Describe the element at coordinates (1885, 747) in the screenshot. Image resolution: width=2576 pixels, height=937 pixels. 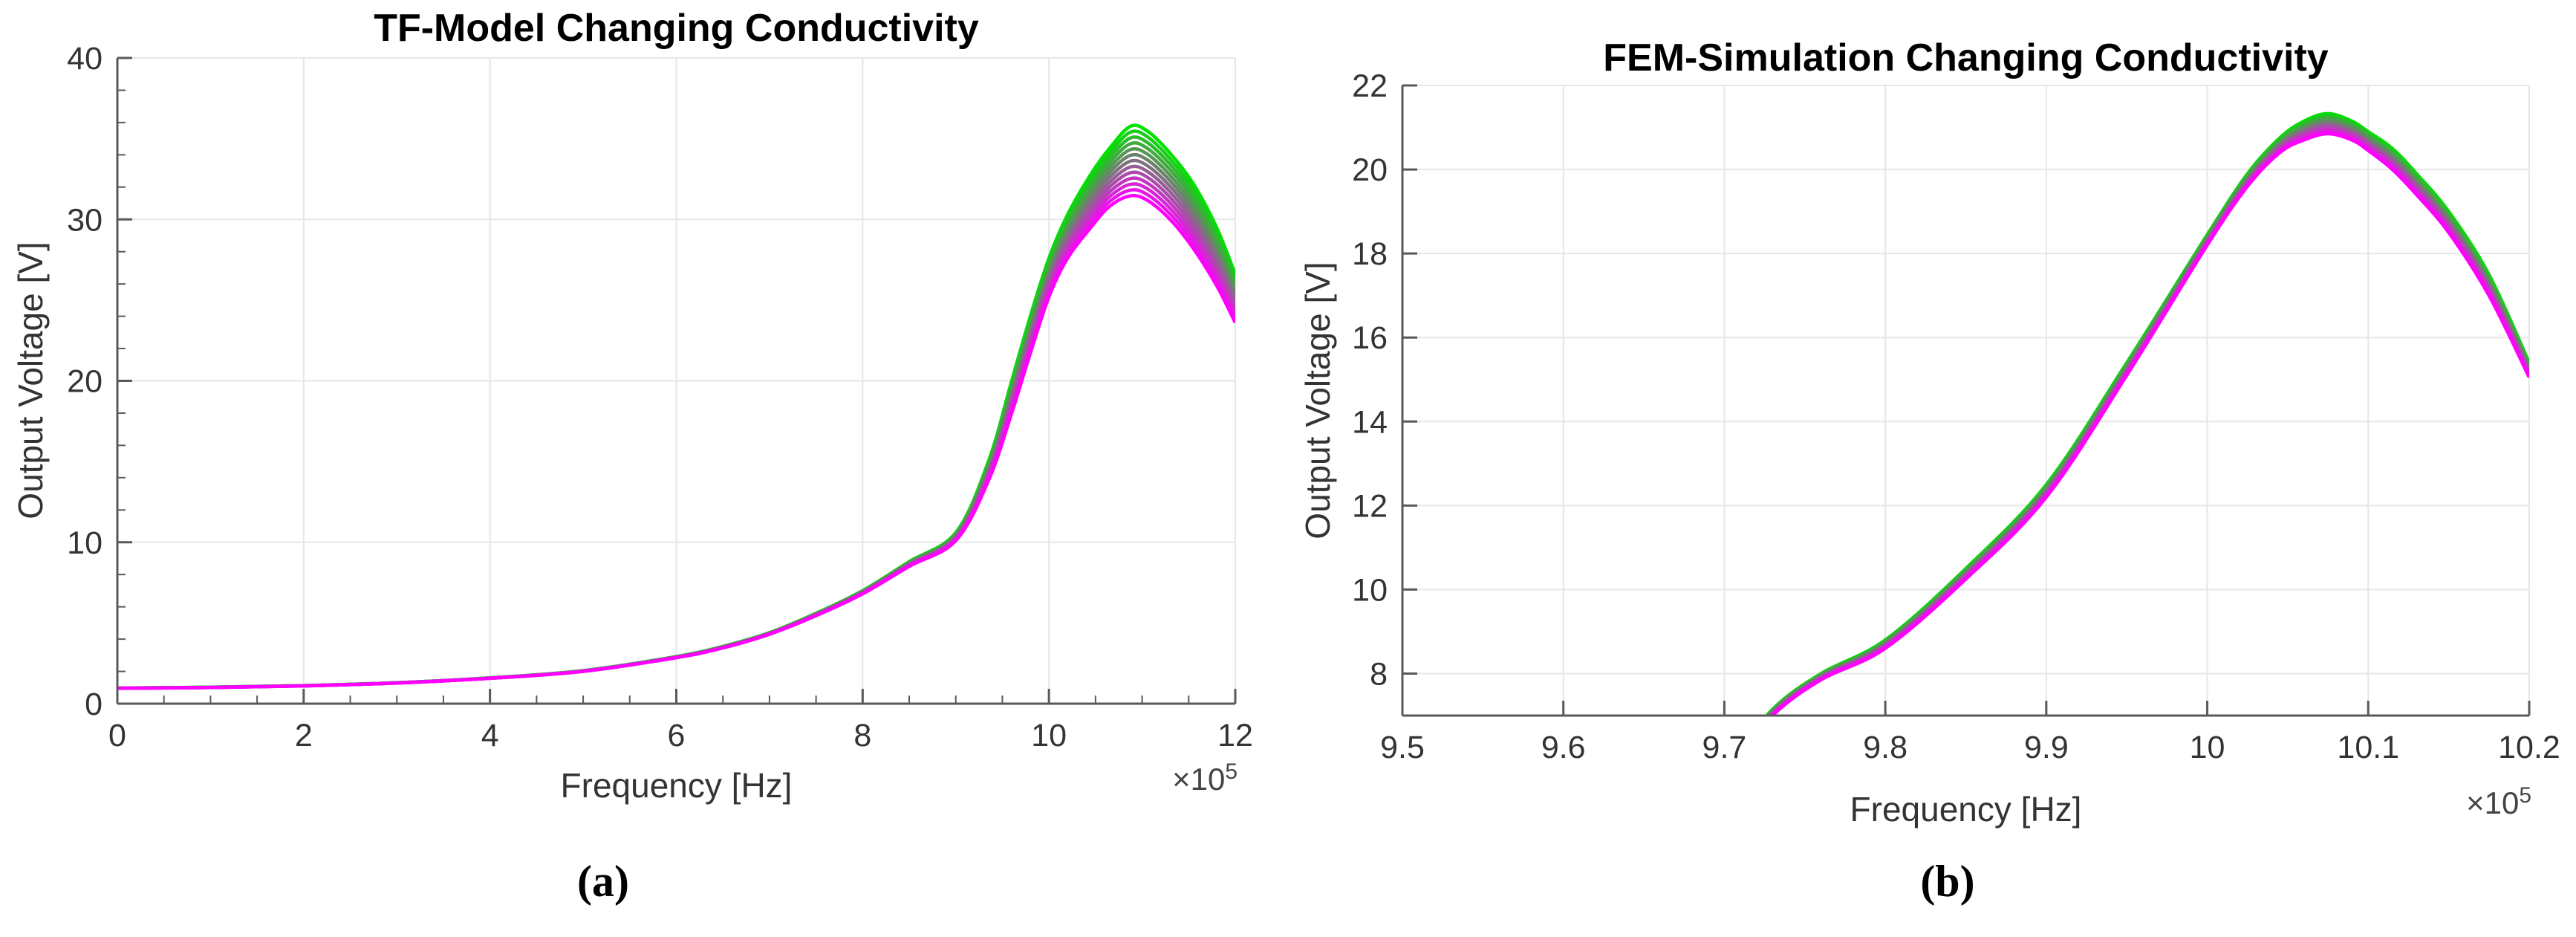
I see `svg-text: 9.8` at that location.